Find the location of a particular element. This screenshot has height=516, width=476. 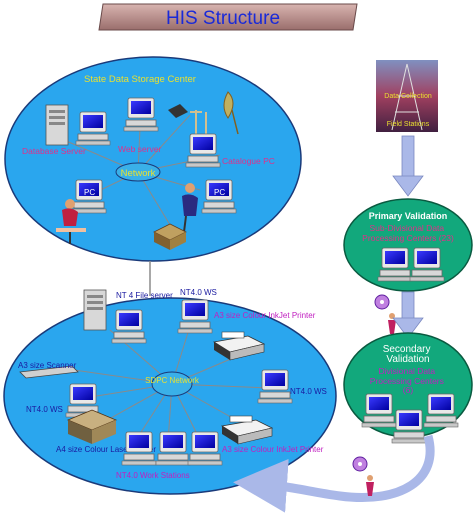

catalogue-pc-icon is located at coordinates (203, 150).